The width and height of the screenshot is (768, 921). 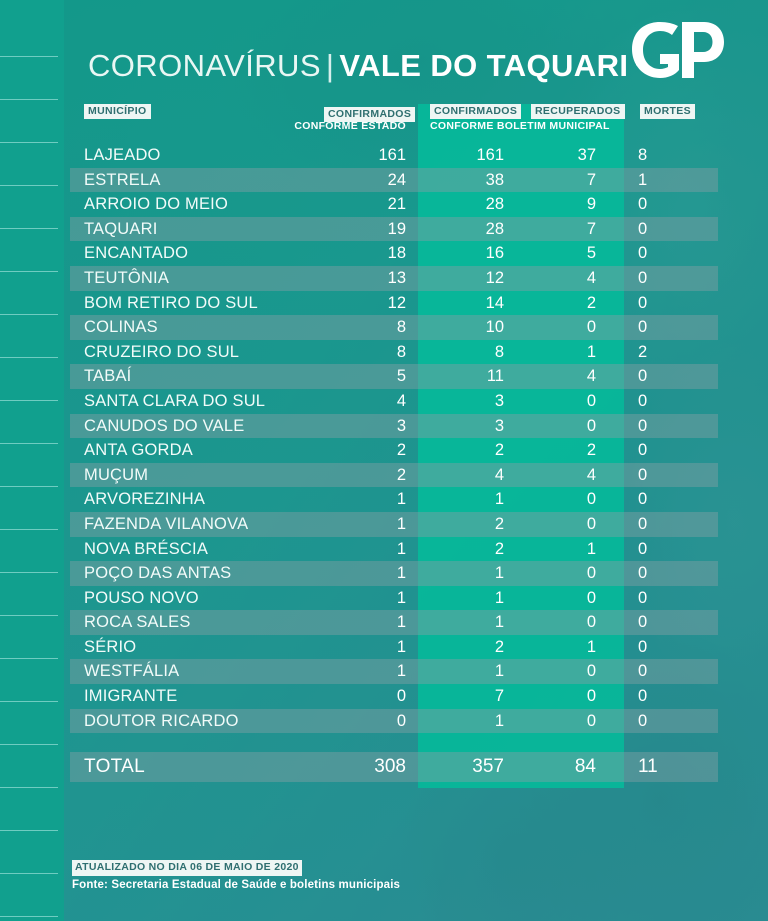 I want to click on table-row: COLINAS 8 10 0 0, so click(x=384, y=327).